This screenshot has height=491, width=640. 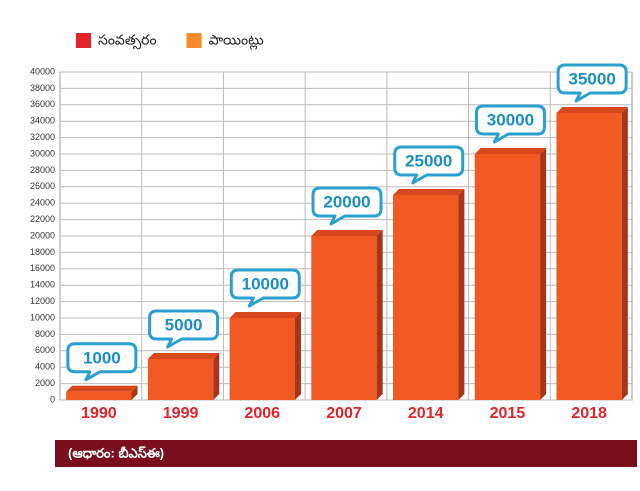 What do you see at coordinates (45, 367) in the screenshot?
I see `y-tick-label: 4000` at bounding box center [45, 367].